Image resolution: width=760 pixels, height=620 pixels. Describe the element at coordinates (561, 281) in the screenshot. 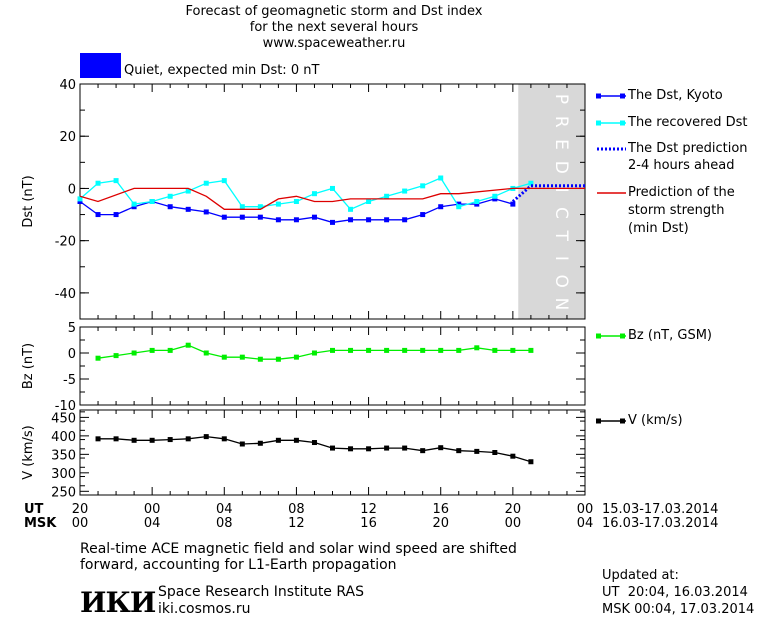

I see `prediction-zone-letter: O` at that location.